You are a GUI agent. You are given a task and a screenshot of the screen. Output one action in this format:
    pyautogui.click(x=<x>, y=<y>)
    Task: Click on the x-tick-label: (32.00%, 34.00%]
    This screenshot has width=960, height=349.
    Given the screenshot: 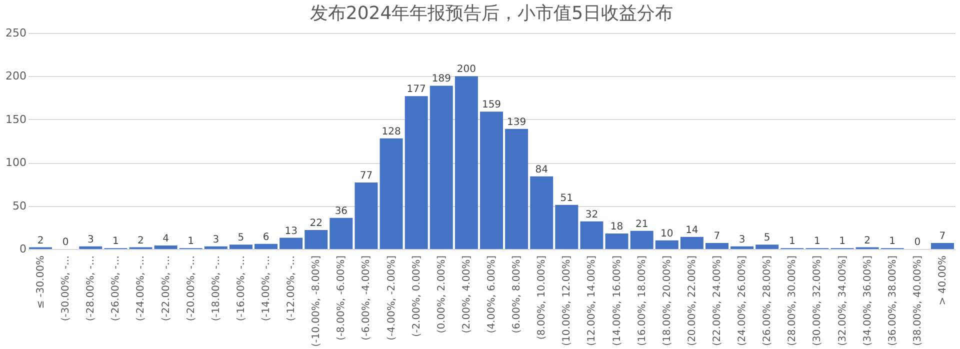 What is the action you would take?
    pyautogui.click(x=842, y=300)
    